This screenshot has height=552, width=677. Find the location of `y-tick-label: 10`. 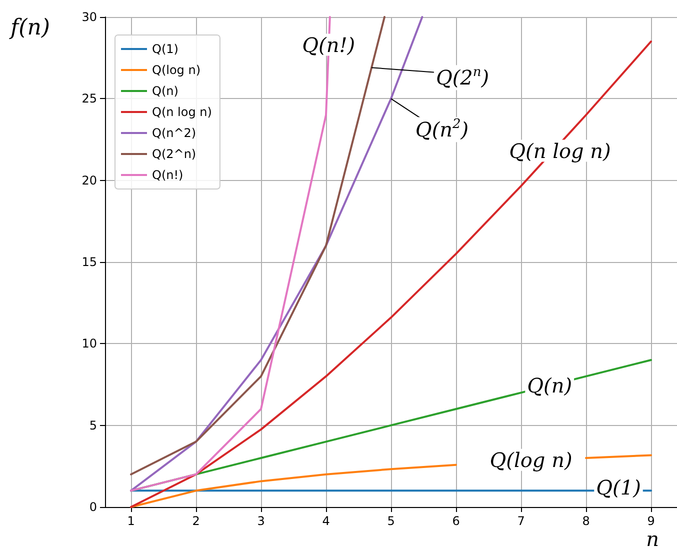

y-tick-label: 10 is located at coordinates (89, 343).